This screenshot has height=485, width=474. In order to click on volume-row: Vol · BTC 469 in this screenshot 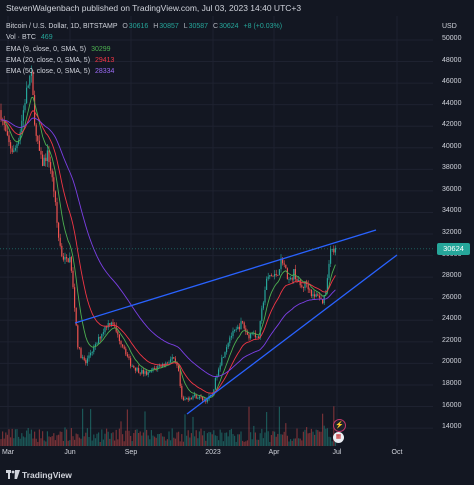, I will do `click(144, 37)`.